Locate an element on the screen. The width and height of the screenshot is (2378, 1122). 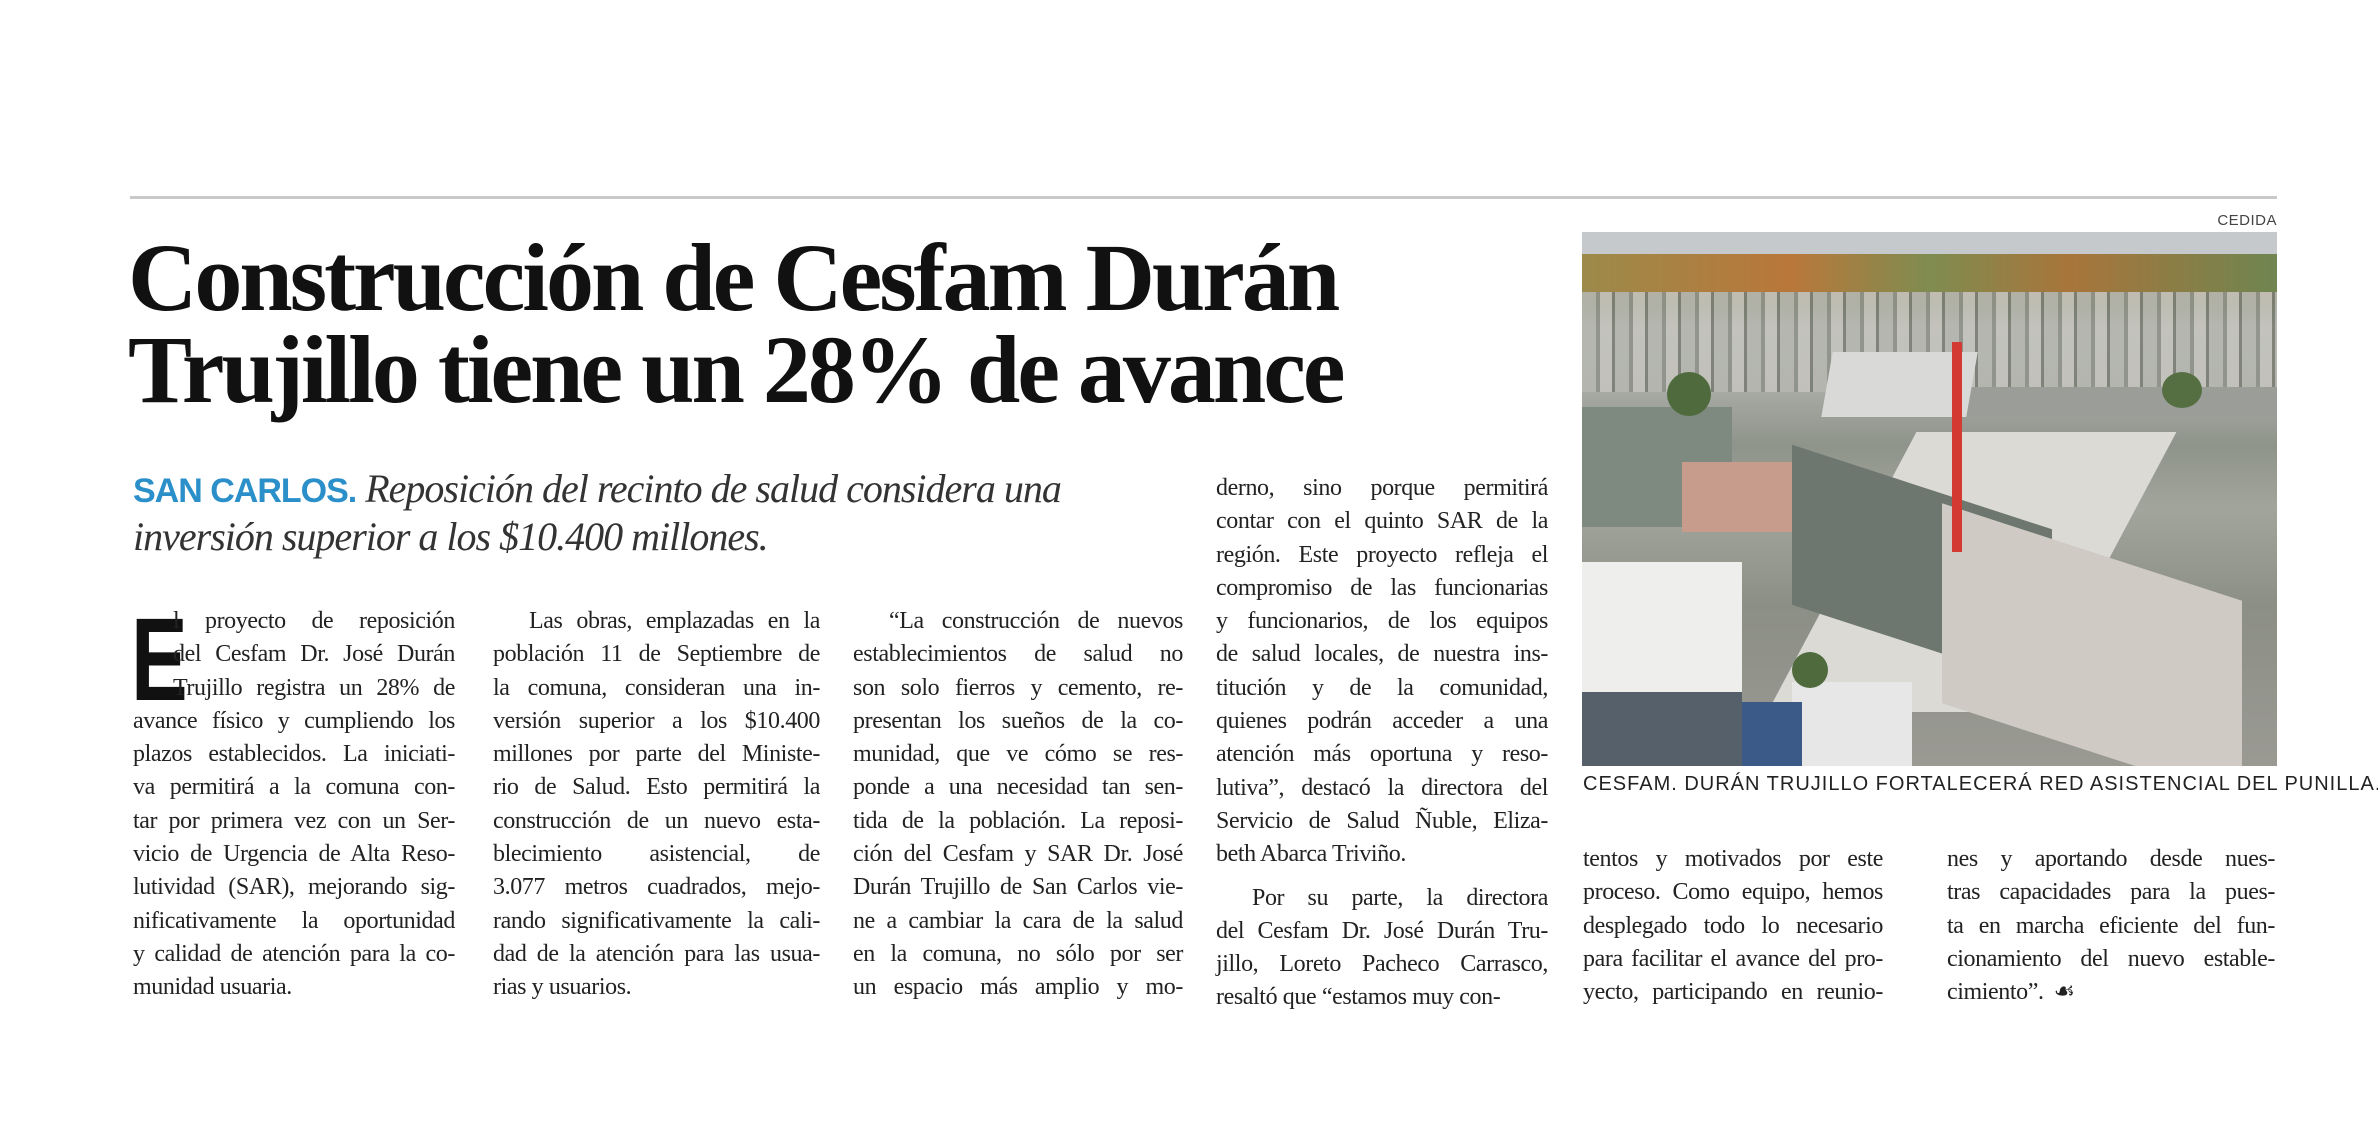
text-line: plazos establecidos. La iniciati- is located at coordinates (294, 754).